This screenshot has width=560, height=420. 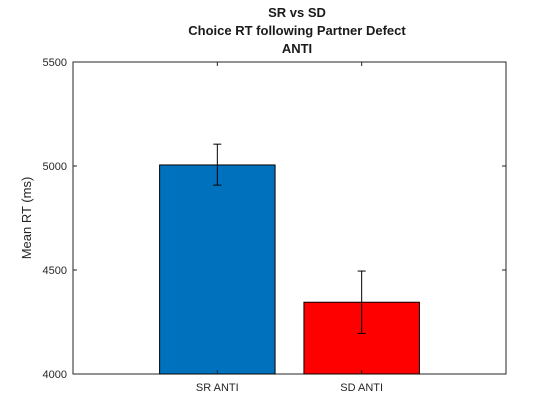 What do you see at coordinates (26, 218) in the screenshot?
I see `y-axis-label: Mean RT (ms)` at bounding box center [26, 218].